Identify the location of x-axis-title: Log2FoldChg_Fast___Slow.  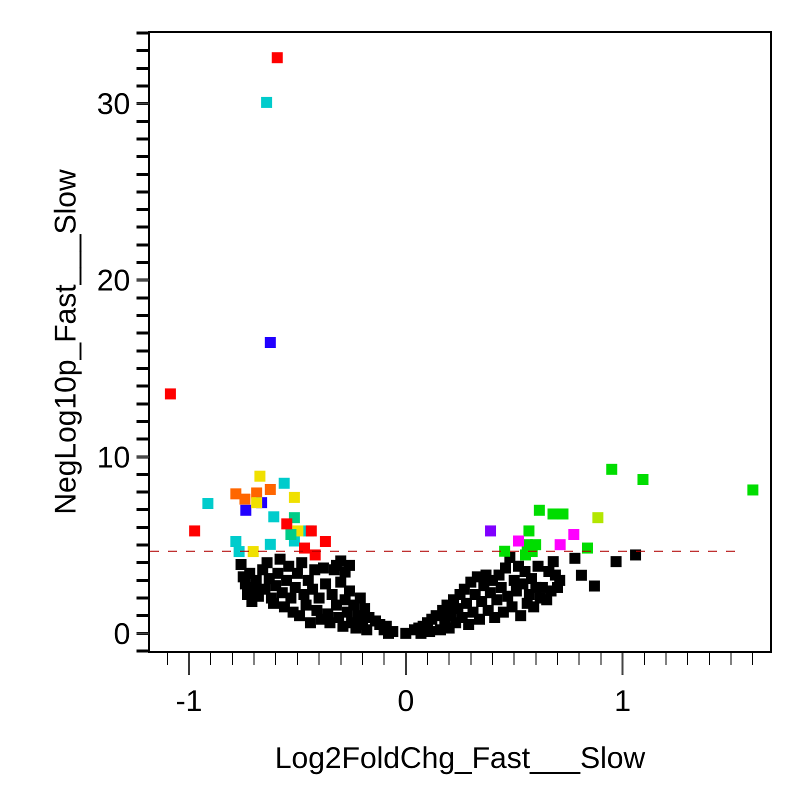
(460, 758).